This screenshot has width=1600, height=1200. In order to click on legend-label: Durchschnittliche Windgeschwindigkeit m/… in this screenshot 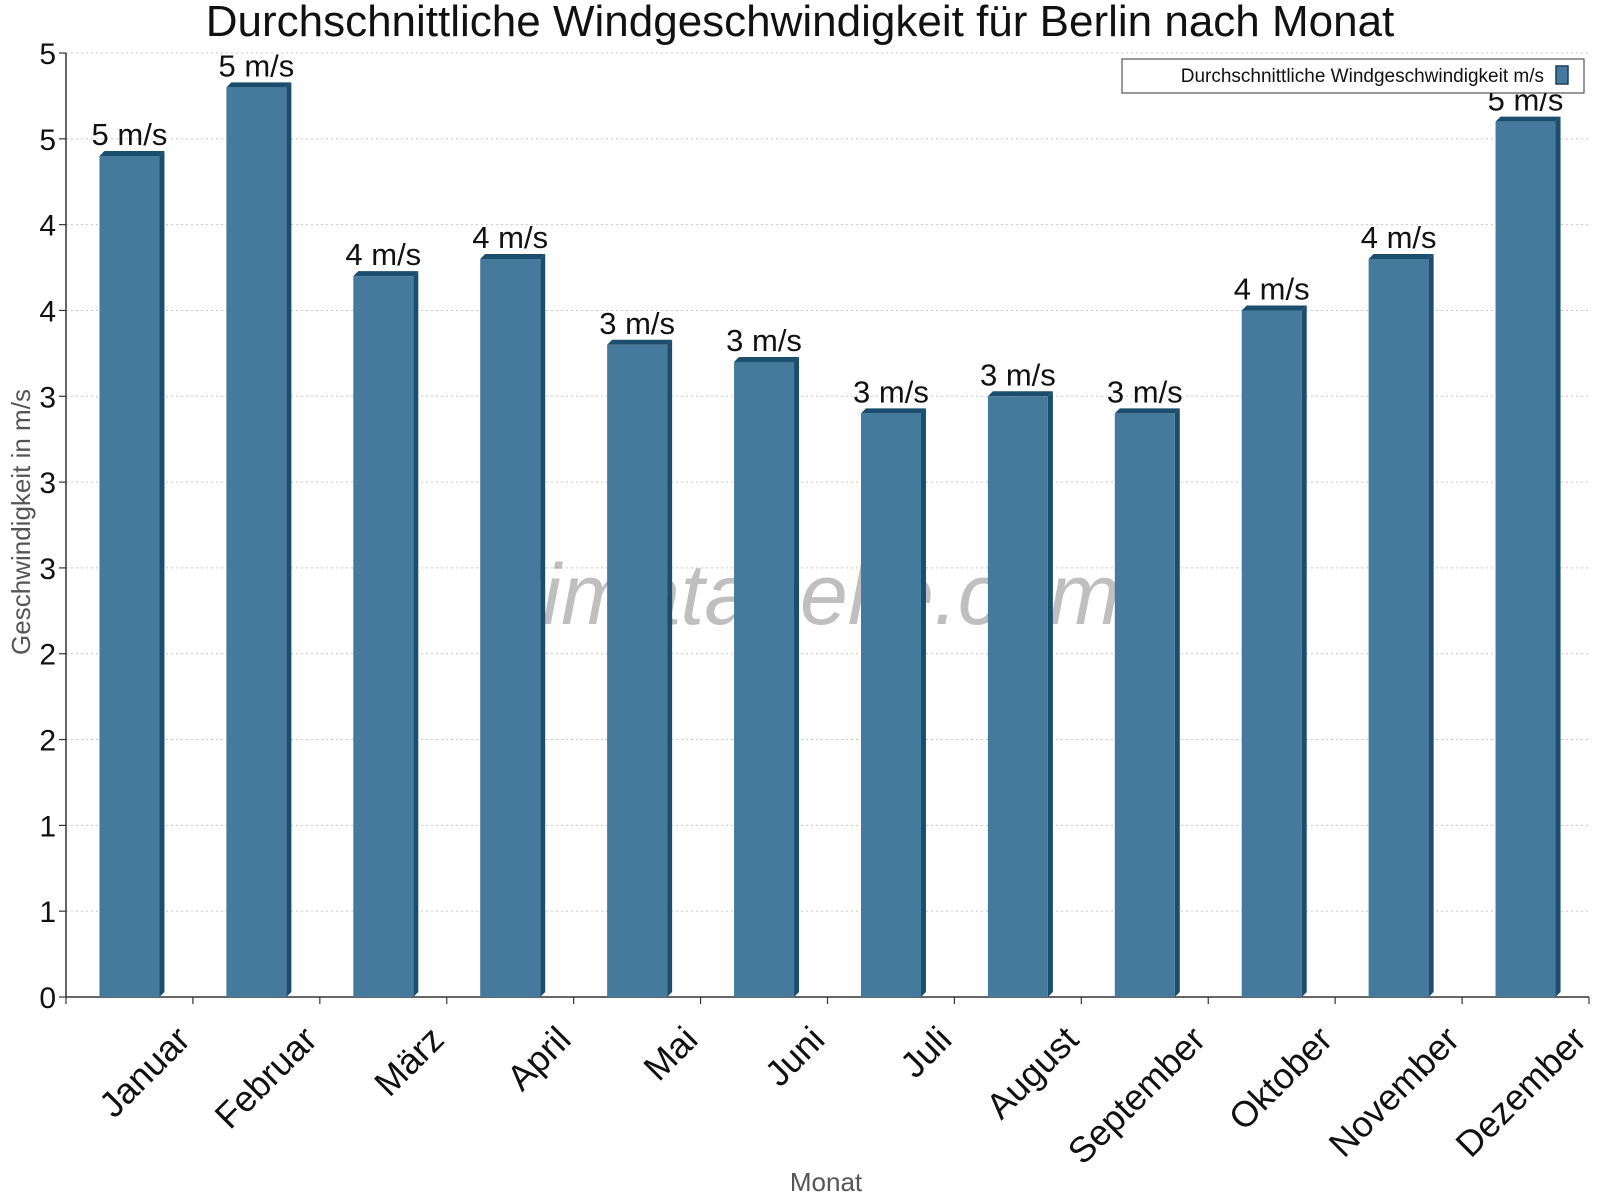, I will do `click(1362, 76)`.